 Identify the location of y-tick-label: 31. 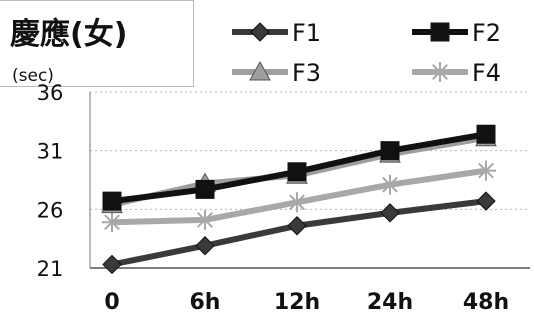
(50, 152).